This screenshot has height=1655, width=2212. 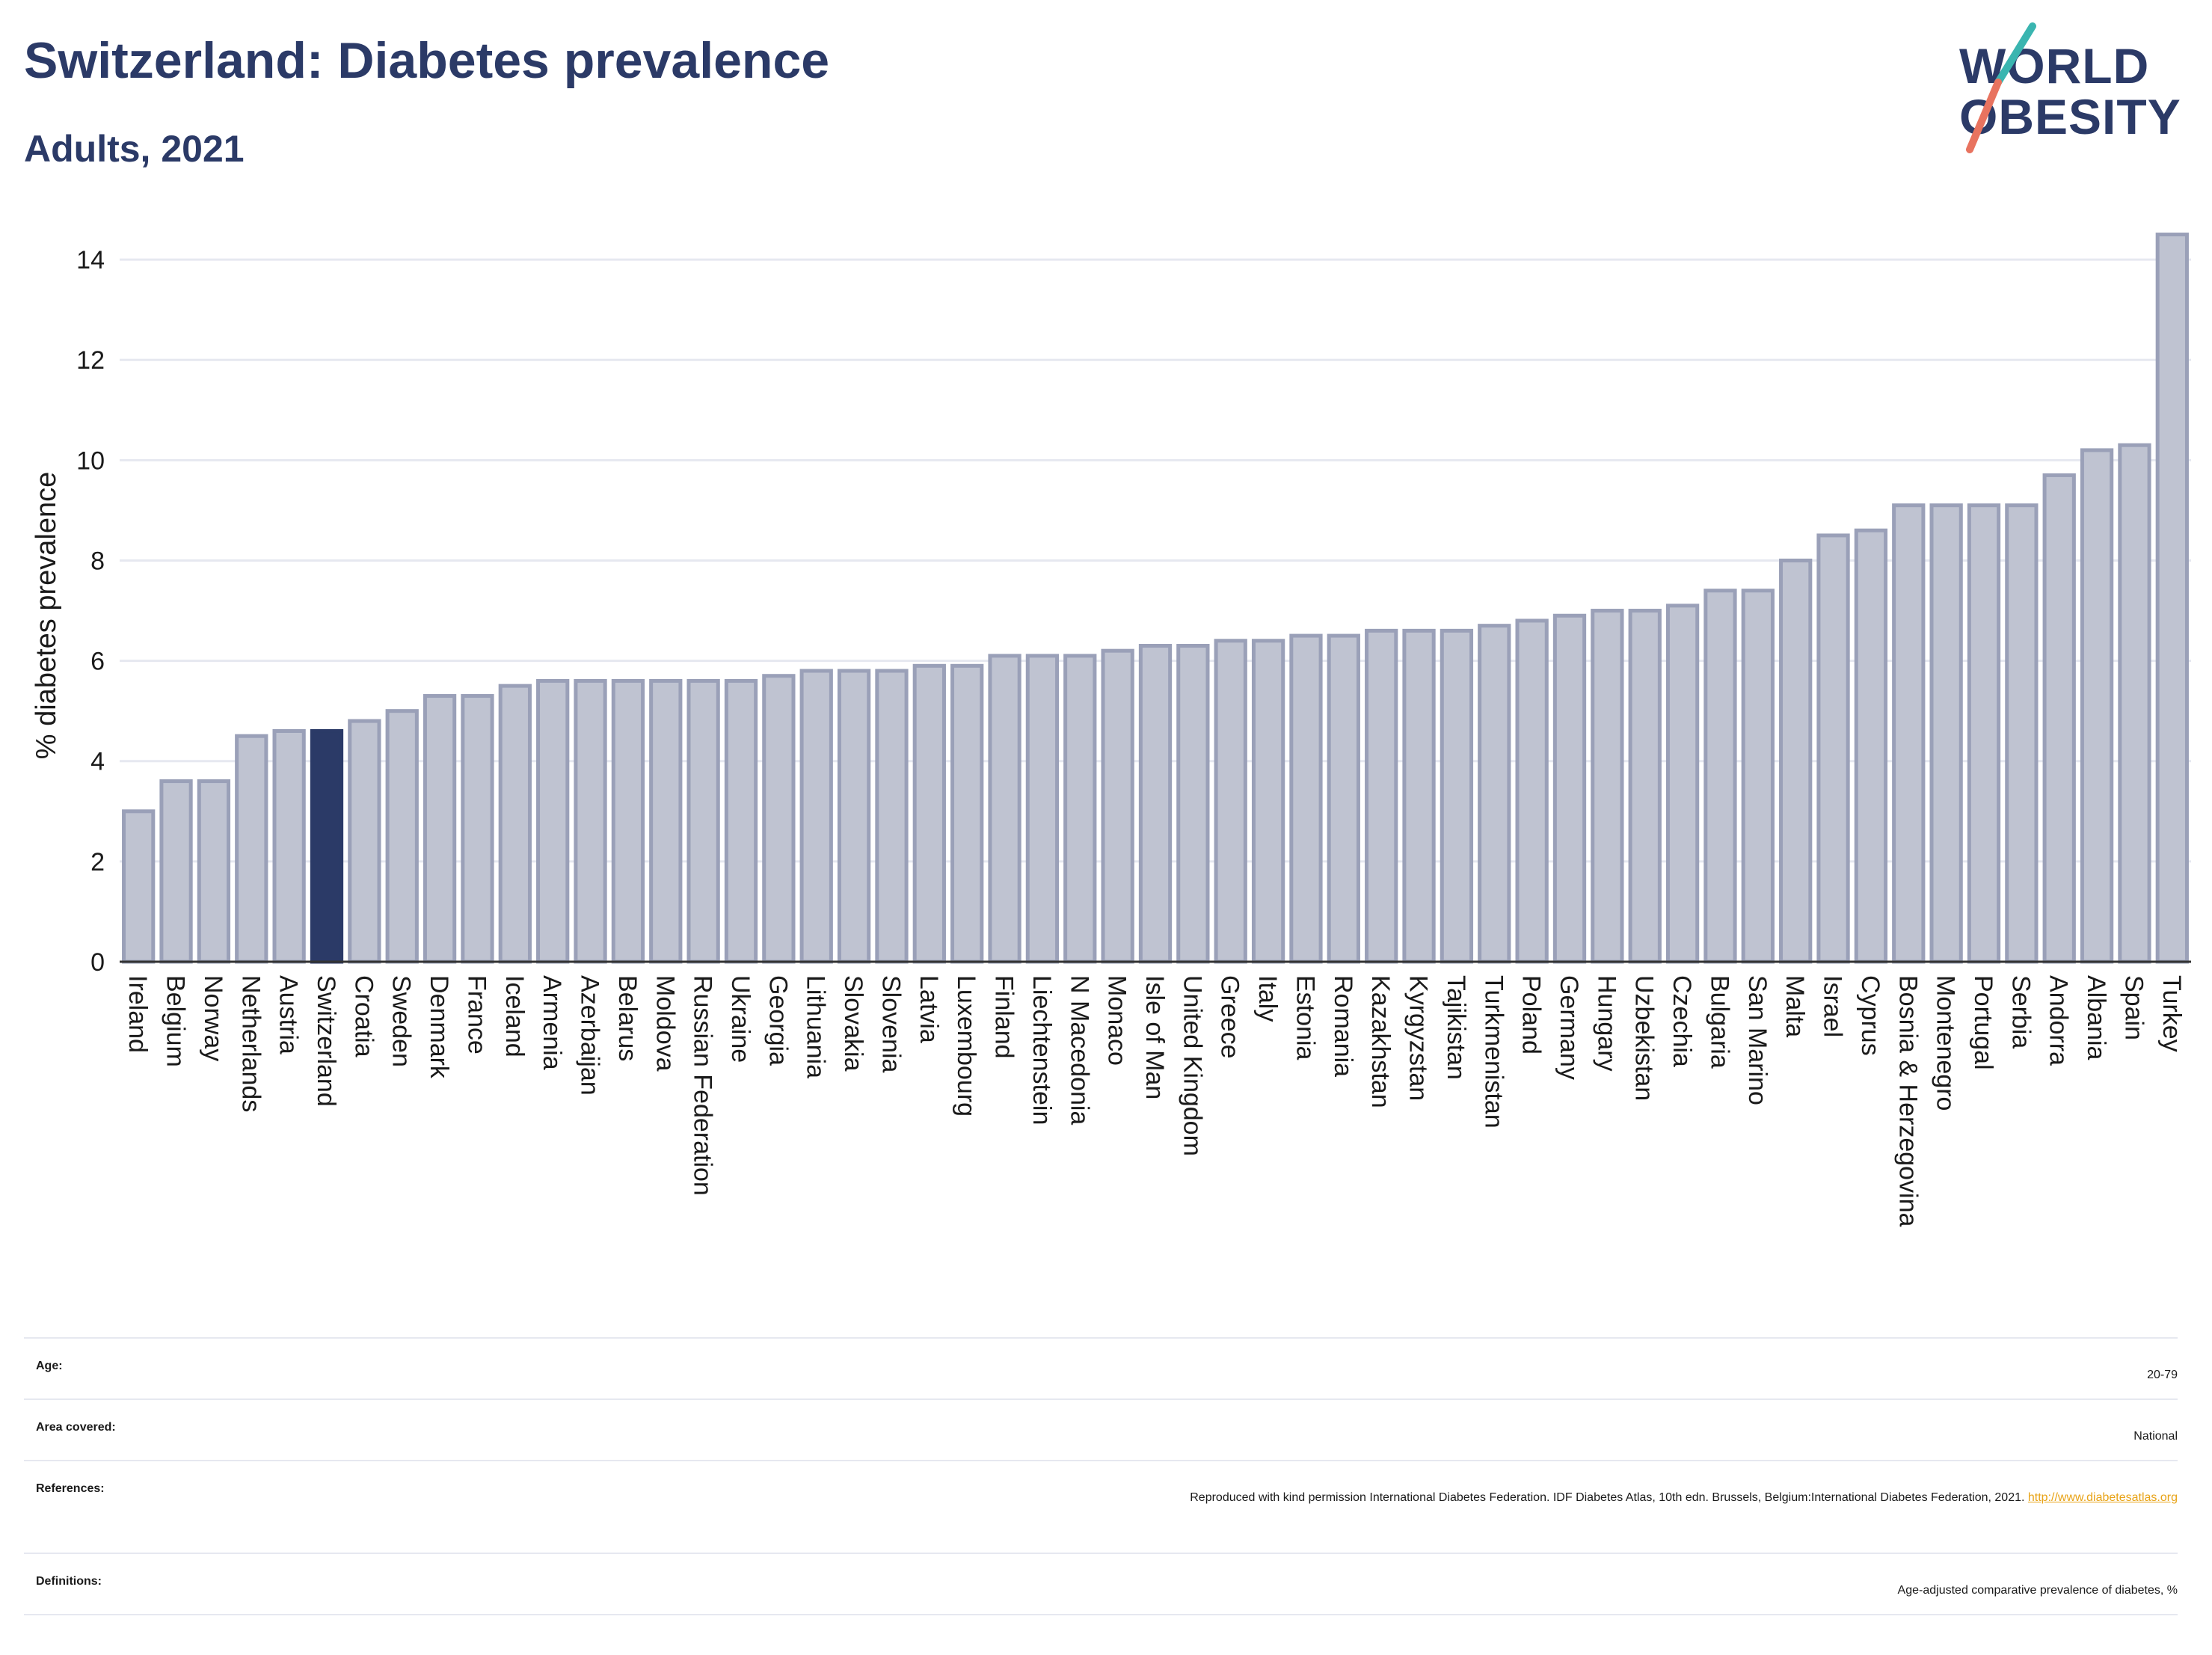 I want to click on bar-belgium, so click(x=176, y=871).